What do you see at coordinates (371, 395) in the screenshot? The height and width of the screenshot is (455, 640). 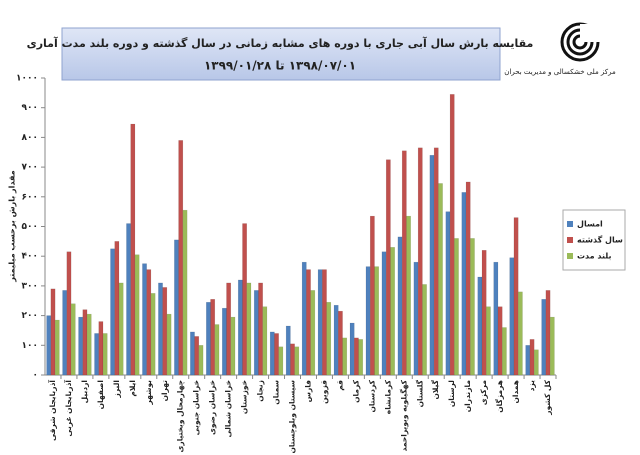 I see `x-tick-label: کردستان` at bounding box center [371, 395].